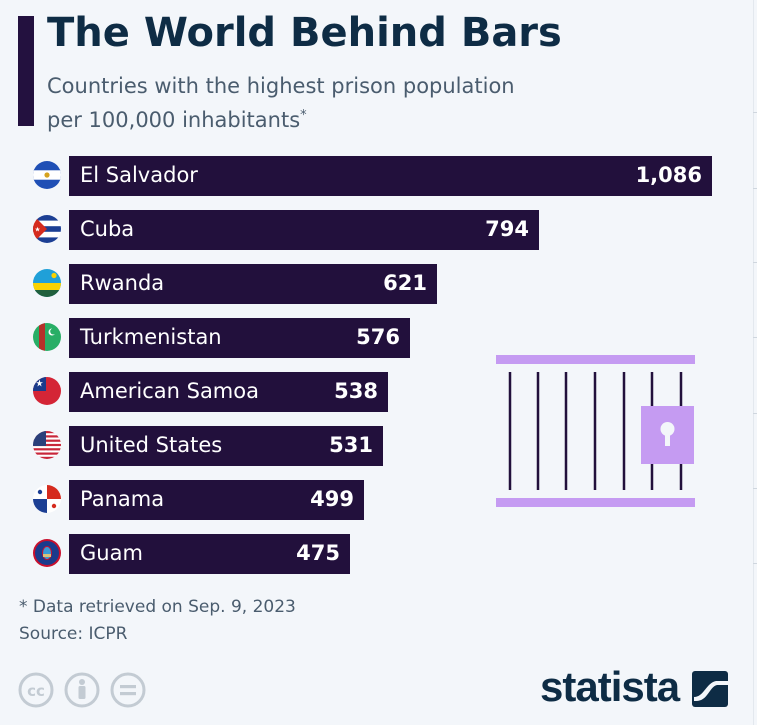 The width and height of the screenshot is (757, 725). Describe the element at coordinates (73, 634) in the screenshot. I see `source-note: Source: ICPR` at that location.